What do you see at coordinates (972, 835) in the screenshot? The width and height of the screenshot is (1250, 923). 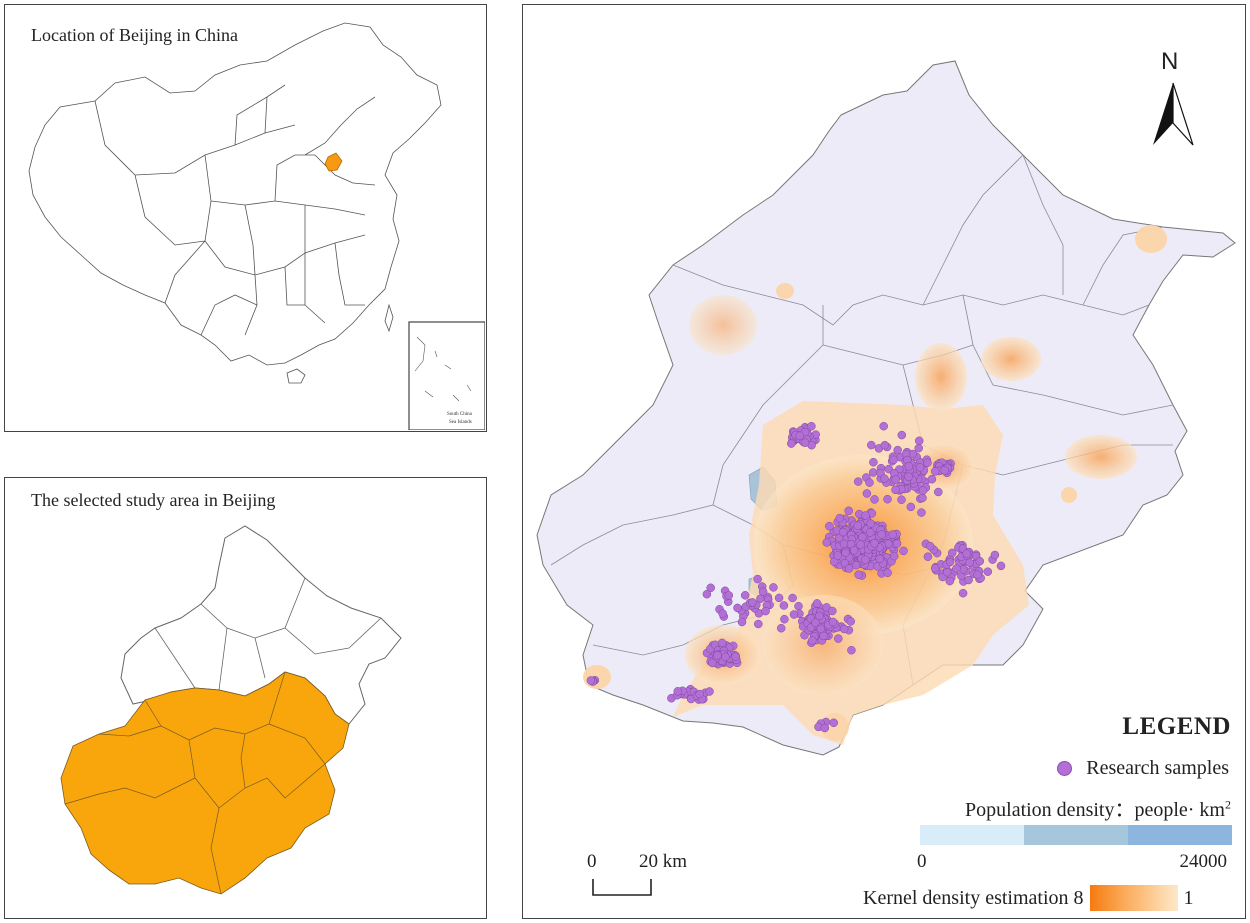 I see `pop-ramp-step` at bounding box center [972, 835].